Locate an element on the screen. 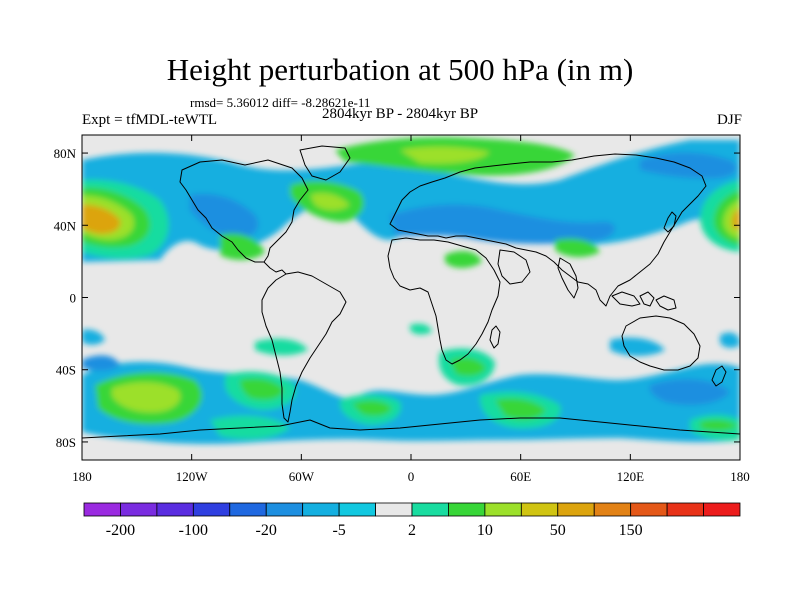 The image size is (800, 600). coastline-north-america is located at coordinates (244, 211).